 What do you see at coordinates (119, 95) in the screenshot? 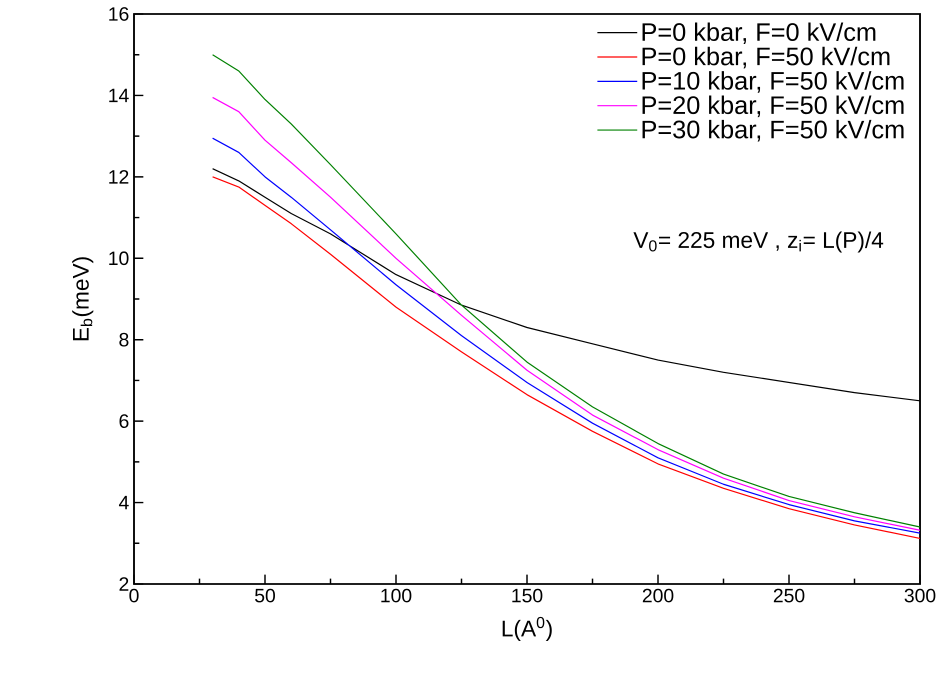
I see `y-tick-label: 14` at bounding box center [119, 95].